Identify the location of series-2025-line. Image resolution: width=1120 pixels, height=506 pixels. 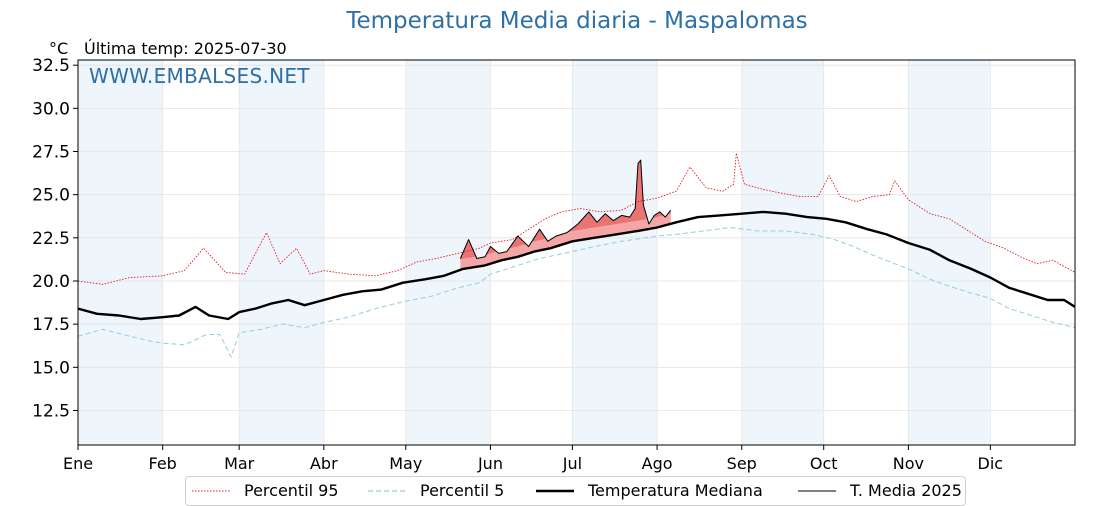
(565, 209).